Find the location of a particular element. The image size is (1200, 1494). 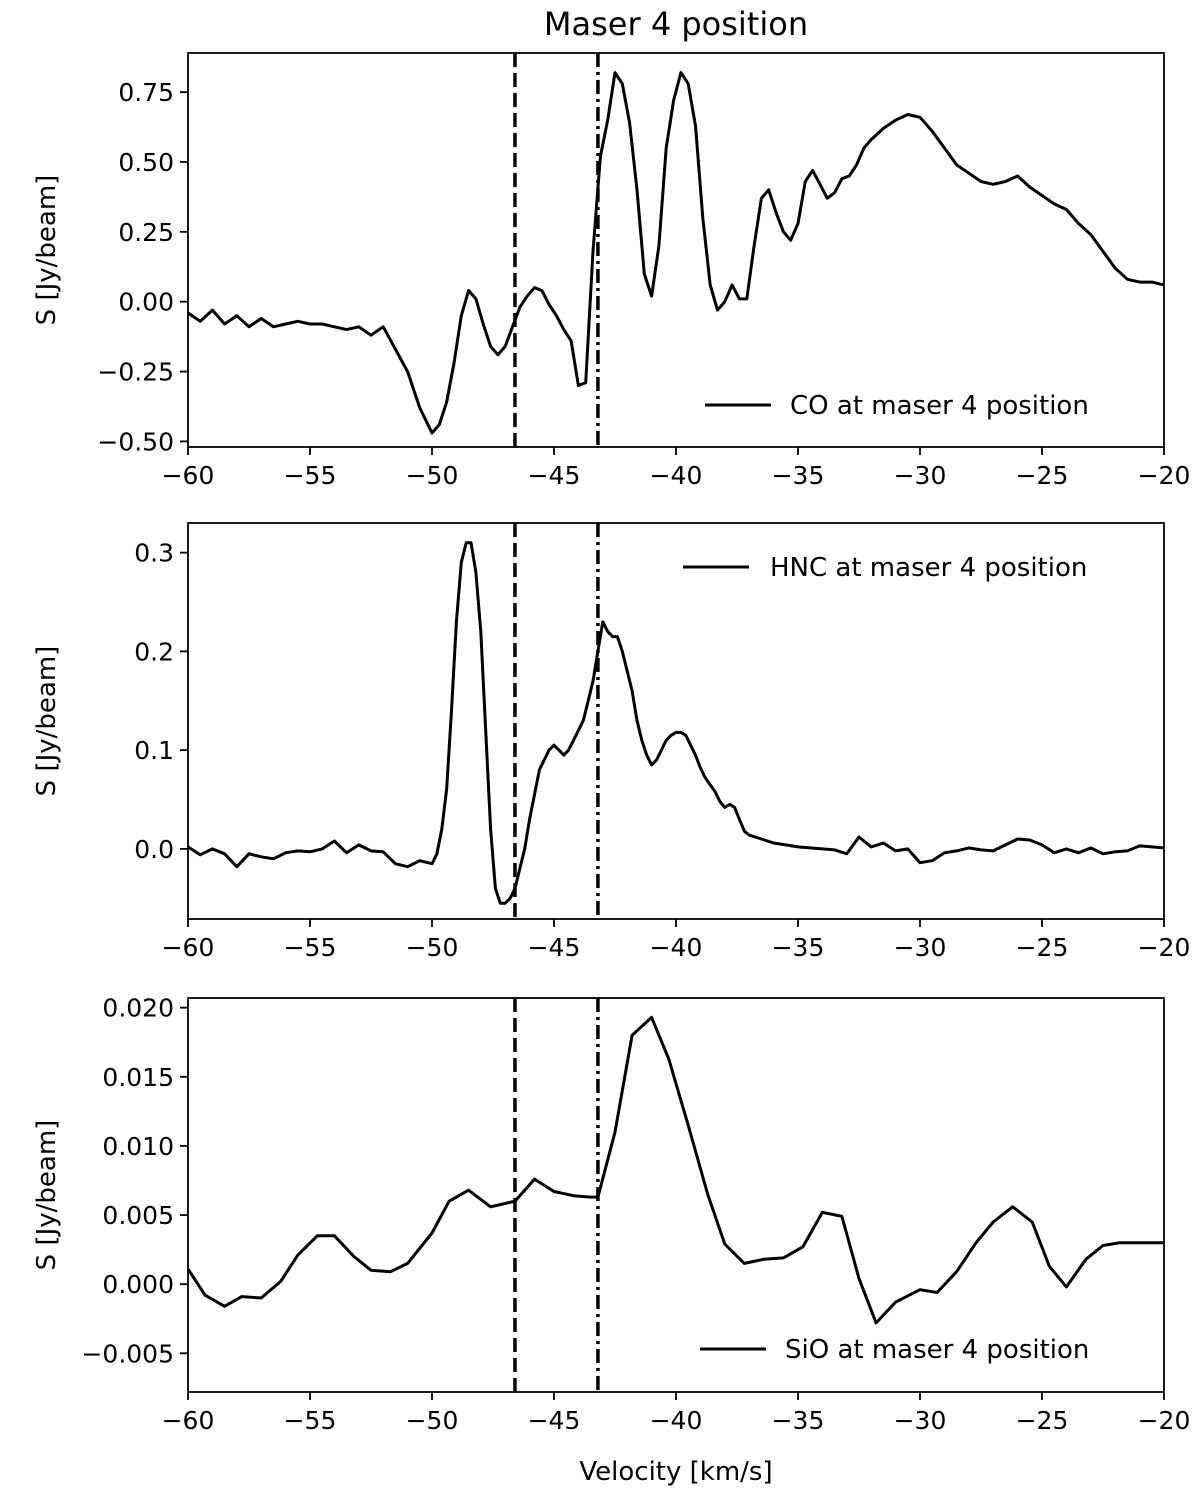

co-y-tick-label: 0.00 is located at coordinates (146, 302).